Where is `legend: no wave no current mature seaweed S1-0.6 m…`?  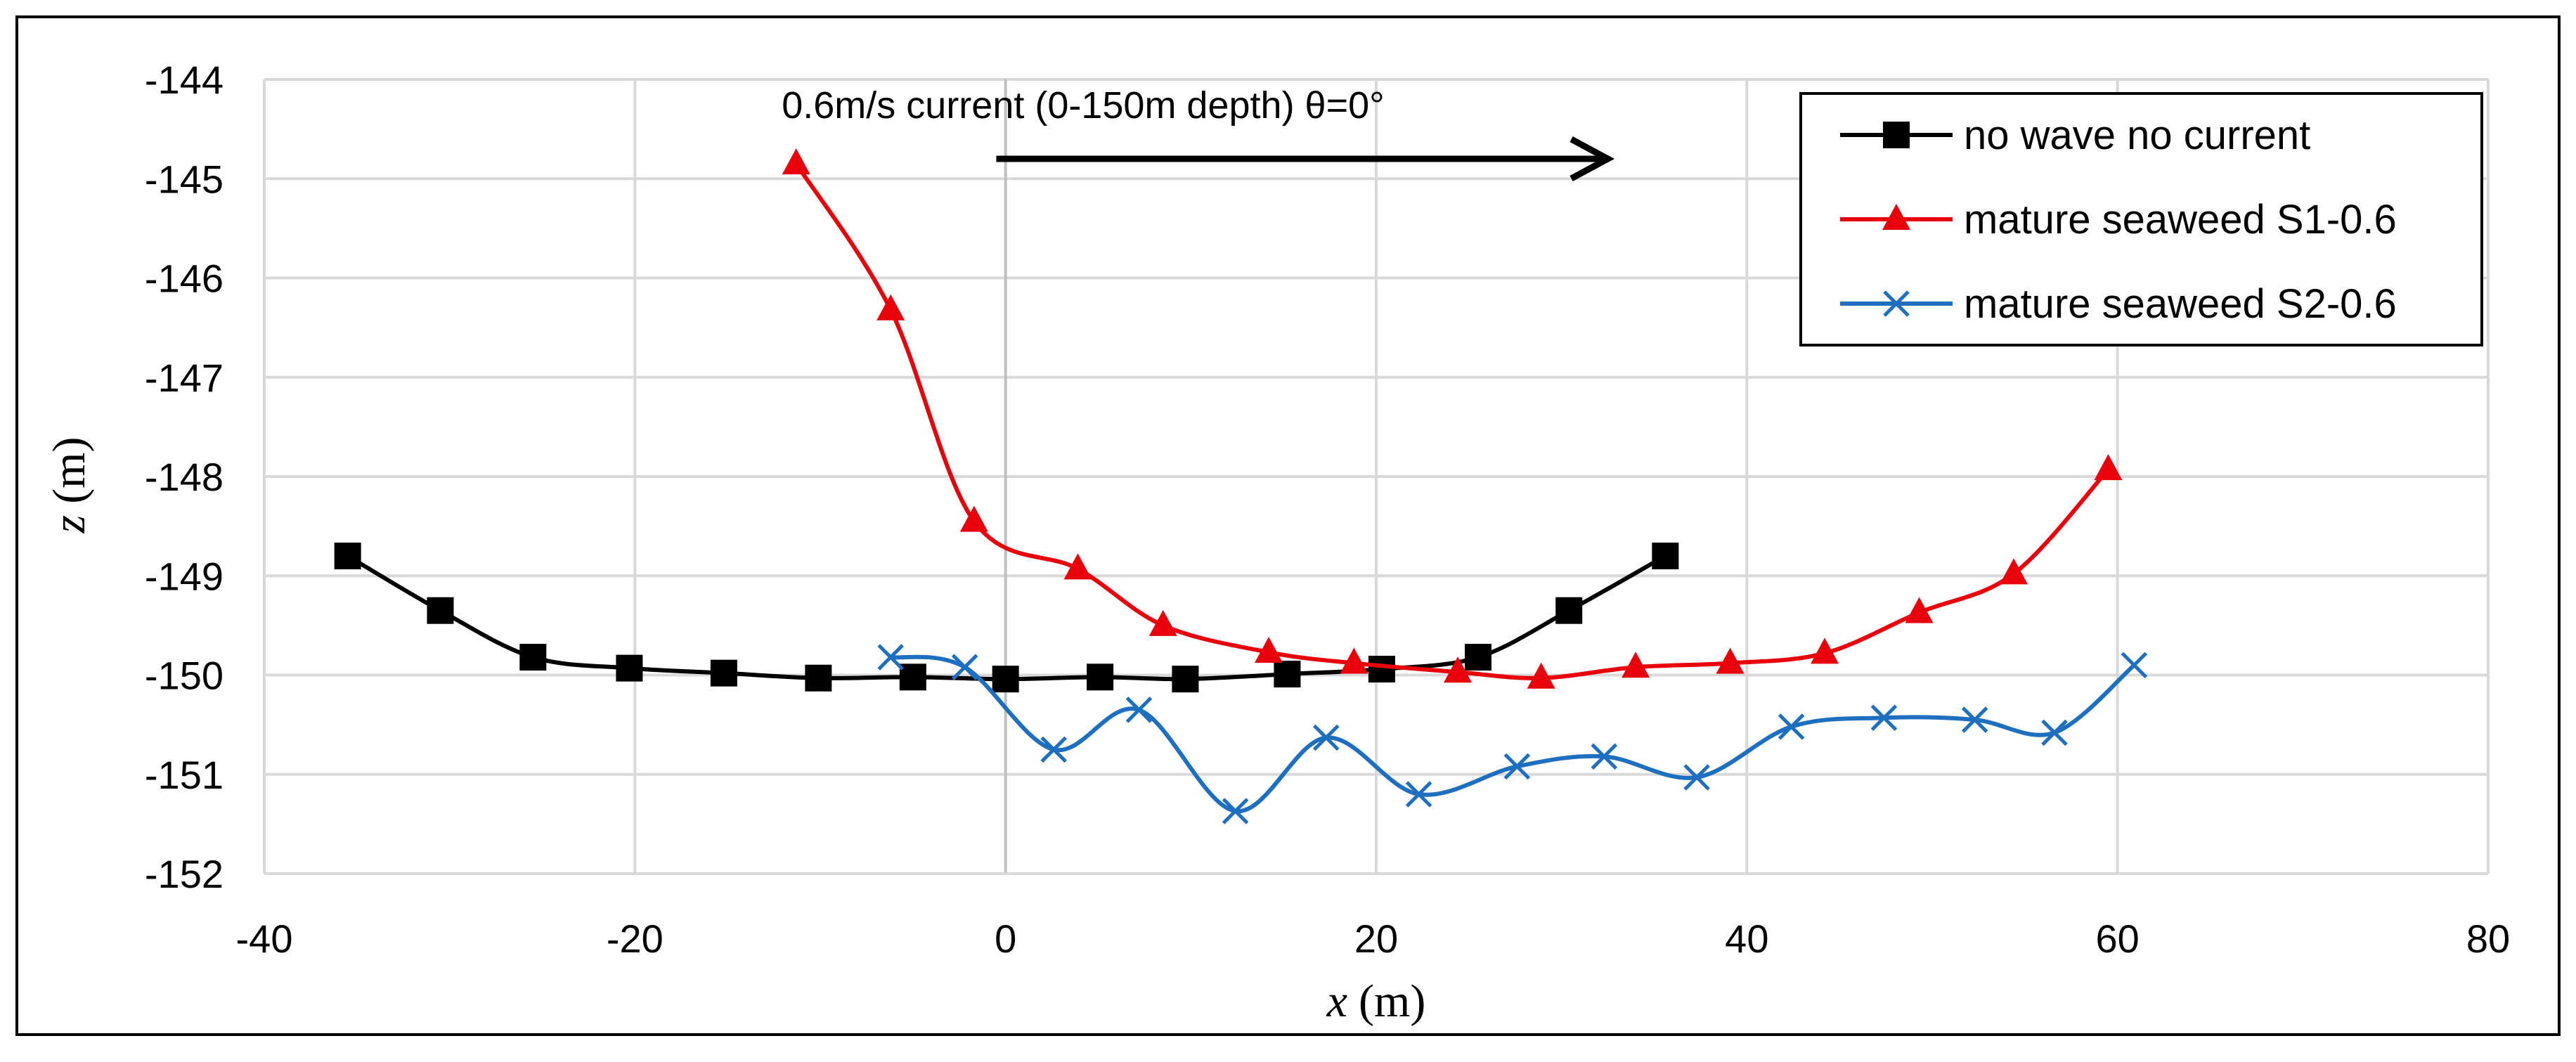
legend: no wave no current mature seaweed S1-0.6 m… is located at coordinates (2141, 220).